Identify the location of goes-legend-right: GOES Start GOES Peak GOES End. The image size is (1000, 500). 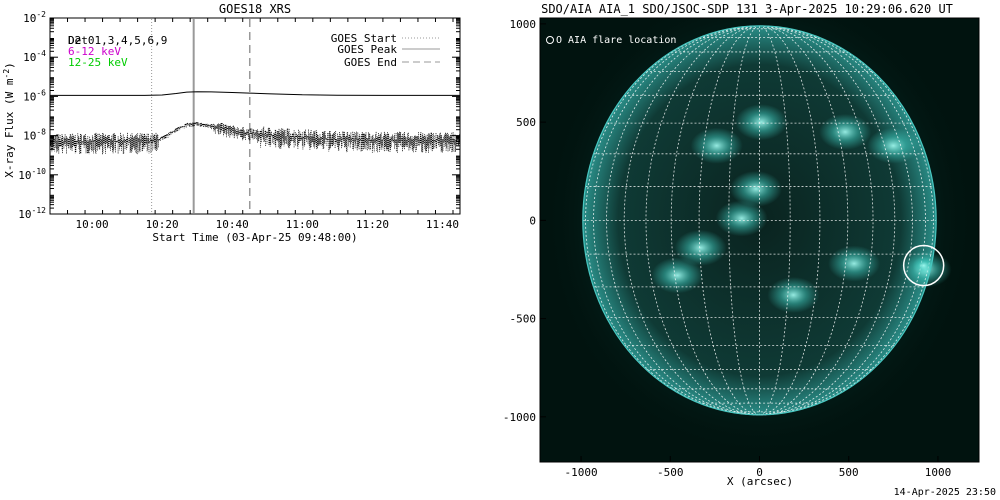
(385, 50).